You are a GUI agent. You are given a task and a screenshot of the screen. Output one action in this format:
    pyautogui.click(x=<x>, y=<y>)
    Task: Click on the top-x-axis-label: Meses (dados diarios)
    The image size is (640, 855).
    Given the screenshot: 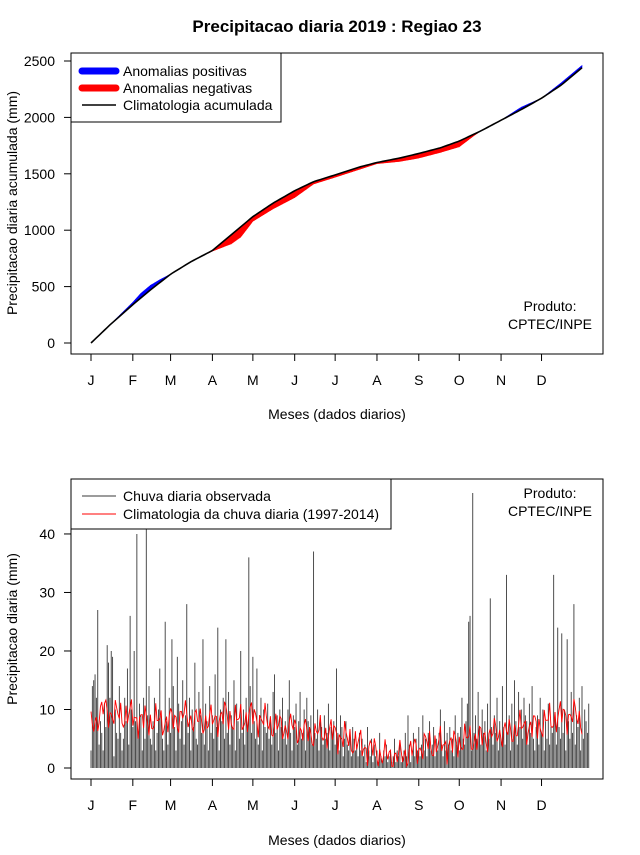 What is the action you would take?
    pyautogui.click(x=337, y=414)
    